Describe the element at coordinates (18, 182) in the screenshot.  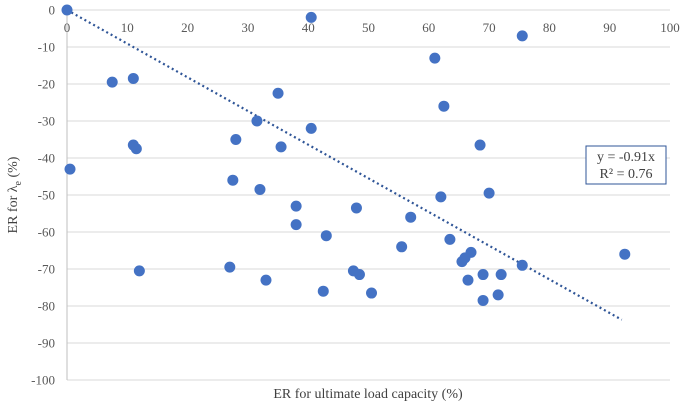
I see `y-axis-title-subscript: e` at that location.